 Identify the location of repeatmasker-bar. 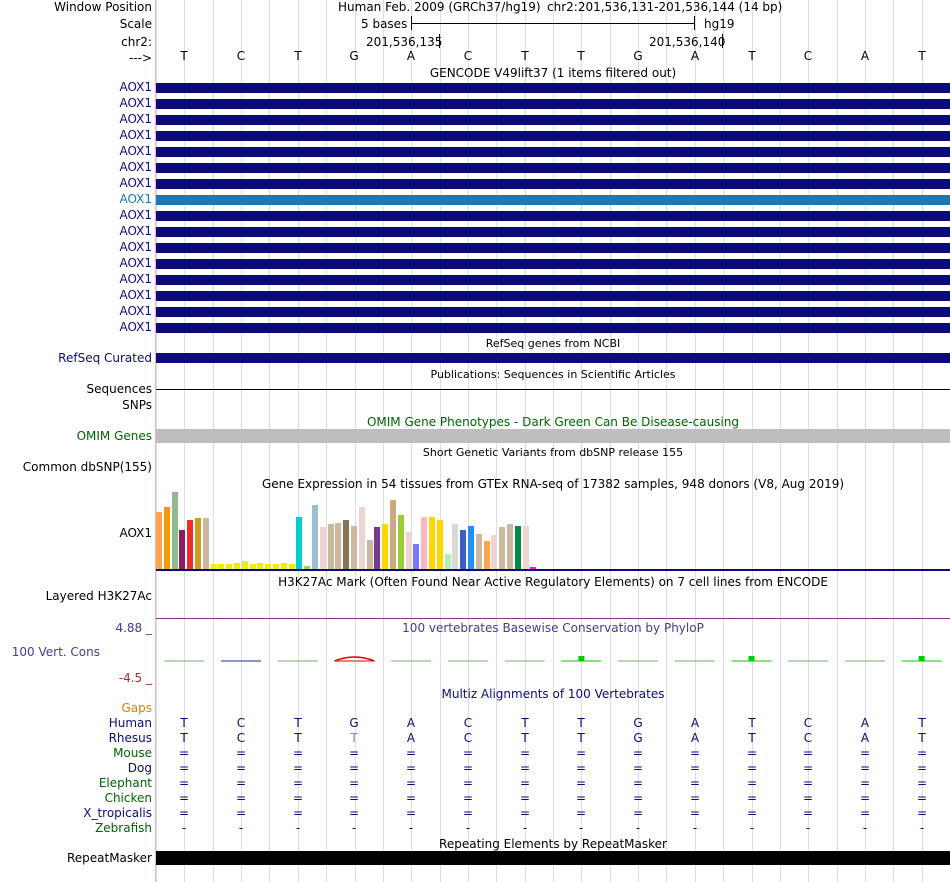
(553, 858).